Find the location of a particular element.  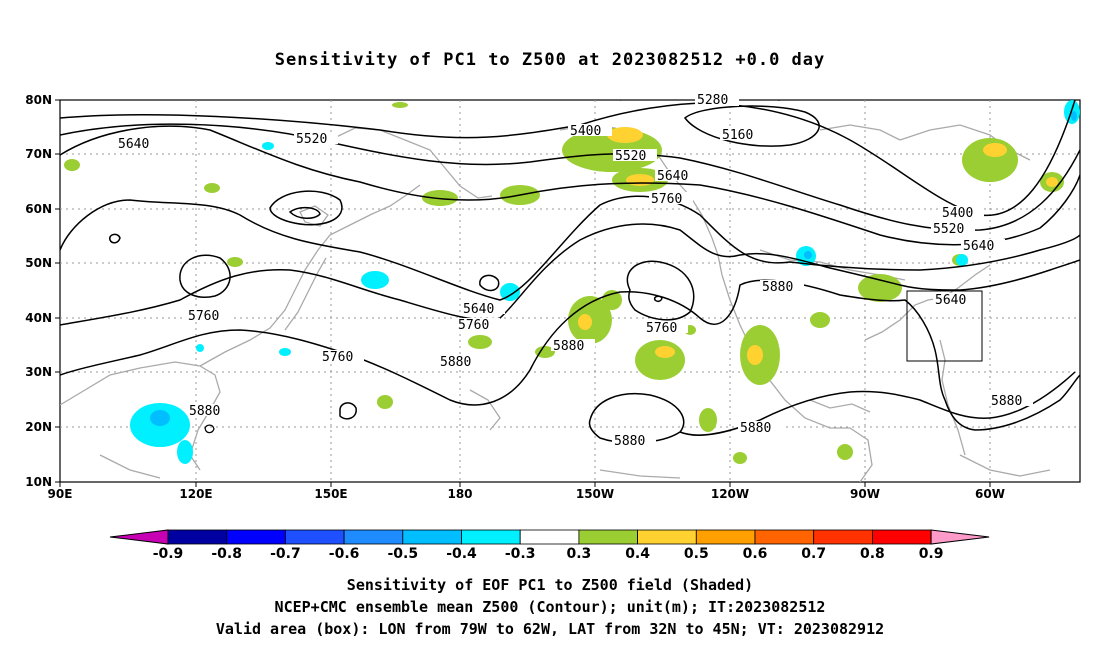

colorbar-low-arrow is located at coordinates (139, 537).